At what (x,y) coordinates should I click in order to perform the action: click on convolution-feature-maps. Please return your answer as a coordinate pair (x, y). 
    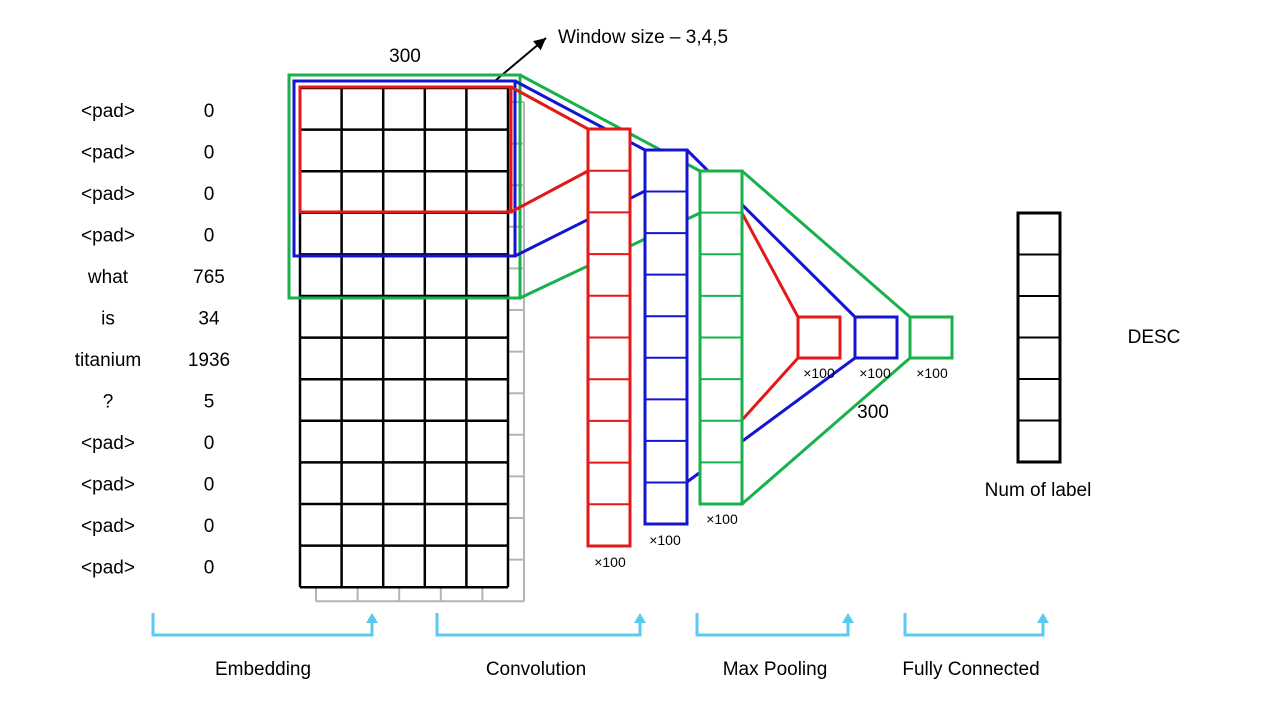
    Looking at the image, I should click on (665, 337).